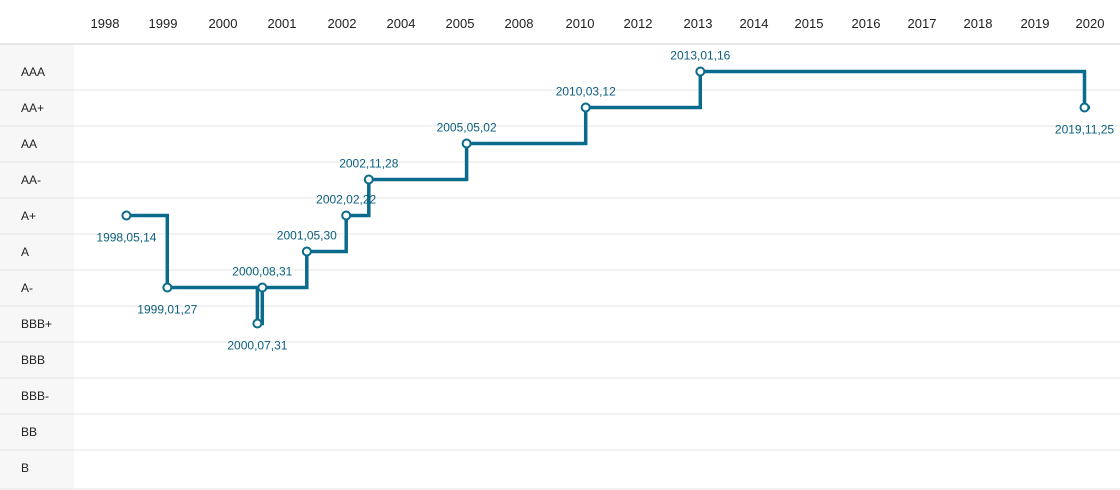 The height and width of the screenshot is (490, 1120). I want to click on rating-change-date-label: 2001,05,30, so click(307, 236).